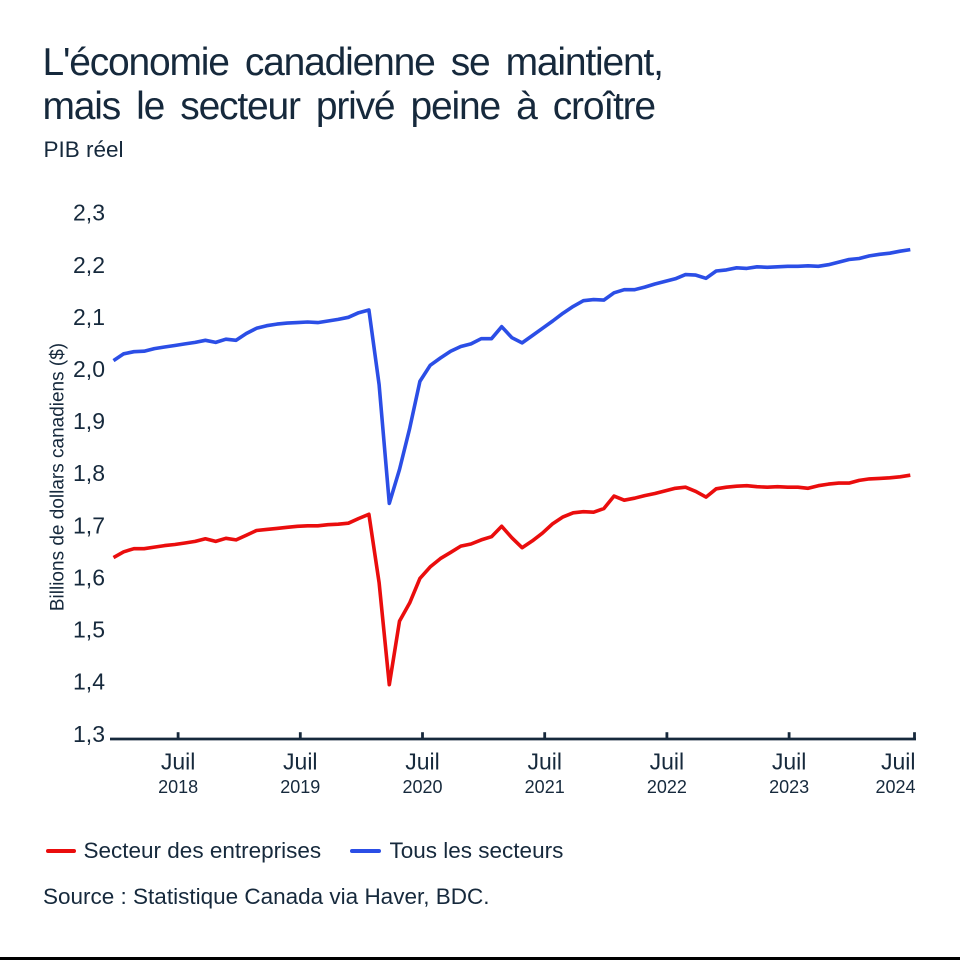  I want to click on svg-text: 2,2, so click(89, 265).